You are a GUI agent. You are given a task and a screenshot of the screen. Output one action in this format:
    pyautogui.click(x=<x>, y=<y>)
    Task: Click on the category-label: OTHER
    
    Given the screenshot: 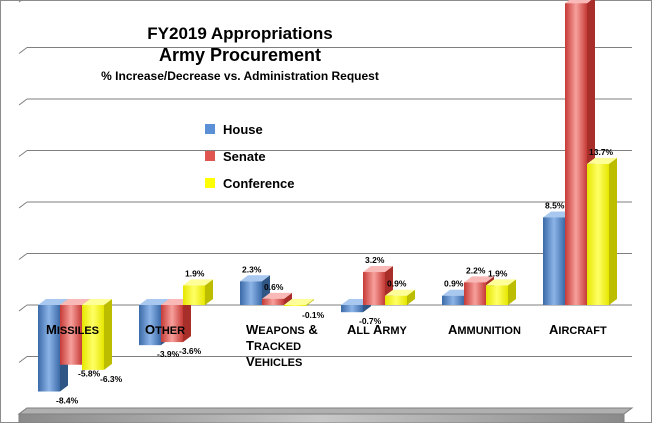 What is the action you would take?
    pyautogui.click(x=165, y=329)
    